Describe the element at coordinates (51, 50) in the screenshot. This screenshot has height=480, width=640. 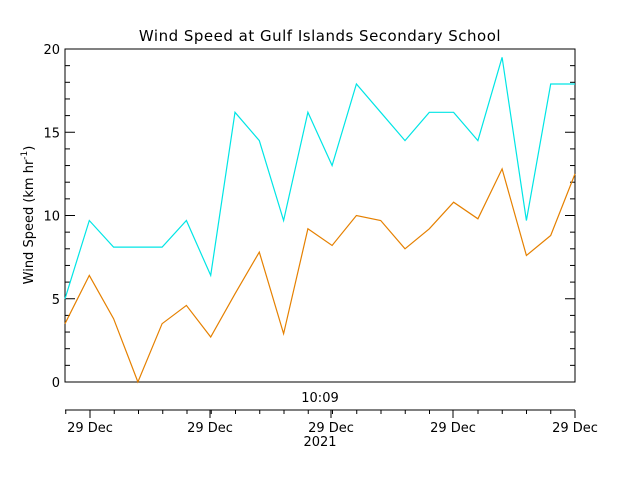
I see `y-tick-label: 20` at that location.